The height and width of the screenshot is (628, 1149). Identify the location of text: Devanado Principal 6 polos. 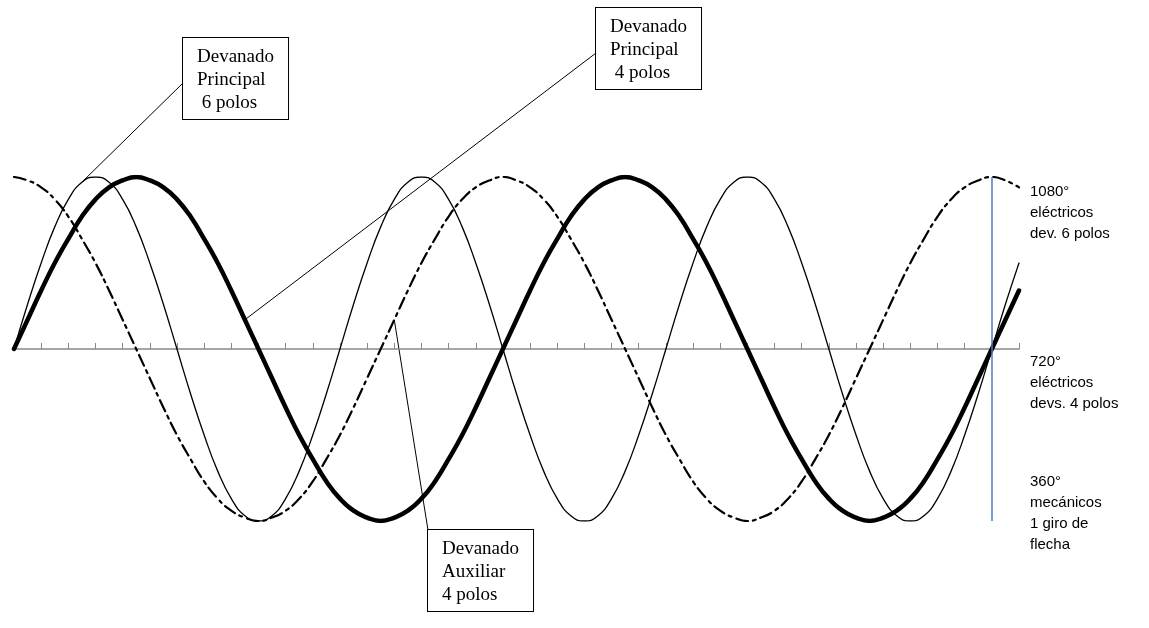
(236, 78).